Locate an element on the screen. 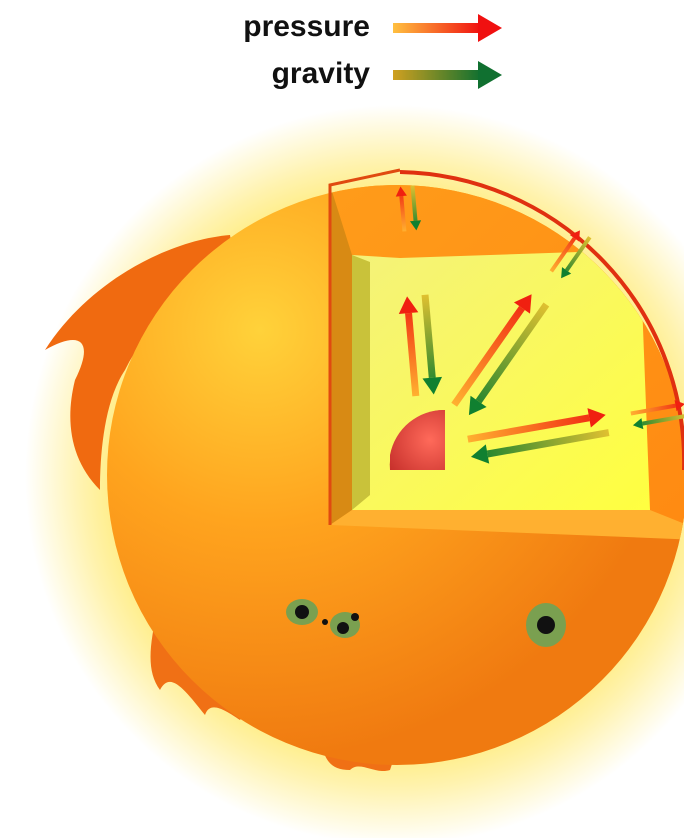 The image size is (684, 838). legend-label: gravity is located at coordinates (321, 73).